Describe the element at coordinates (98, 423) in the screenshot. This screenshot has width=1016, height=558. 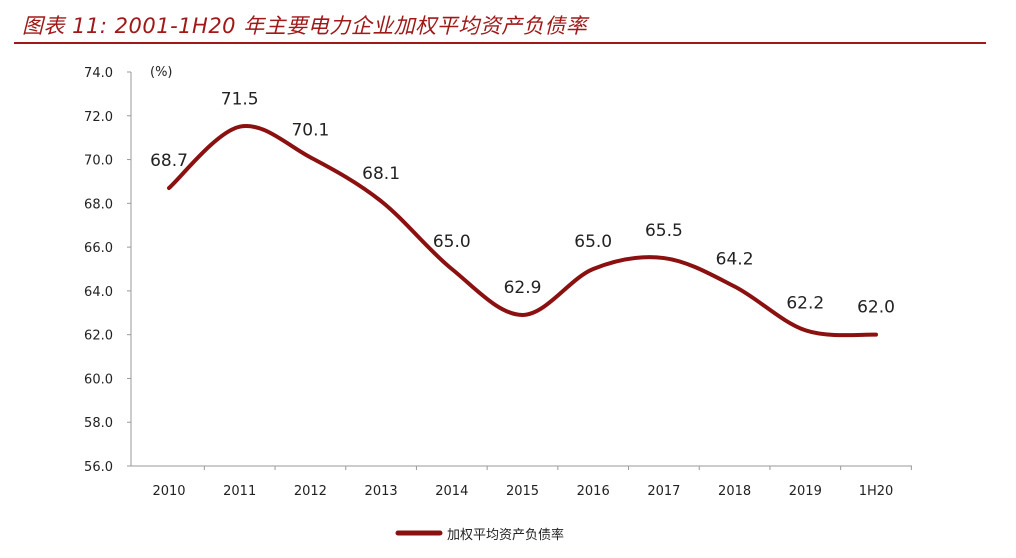
I see `y-tick-label: 58.0` at that location.